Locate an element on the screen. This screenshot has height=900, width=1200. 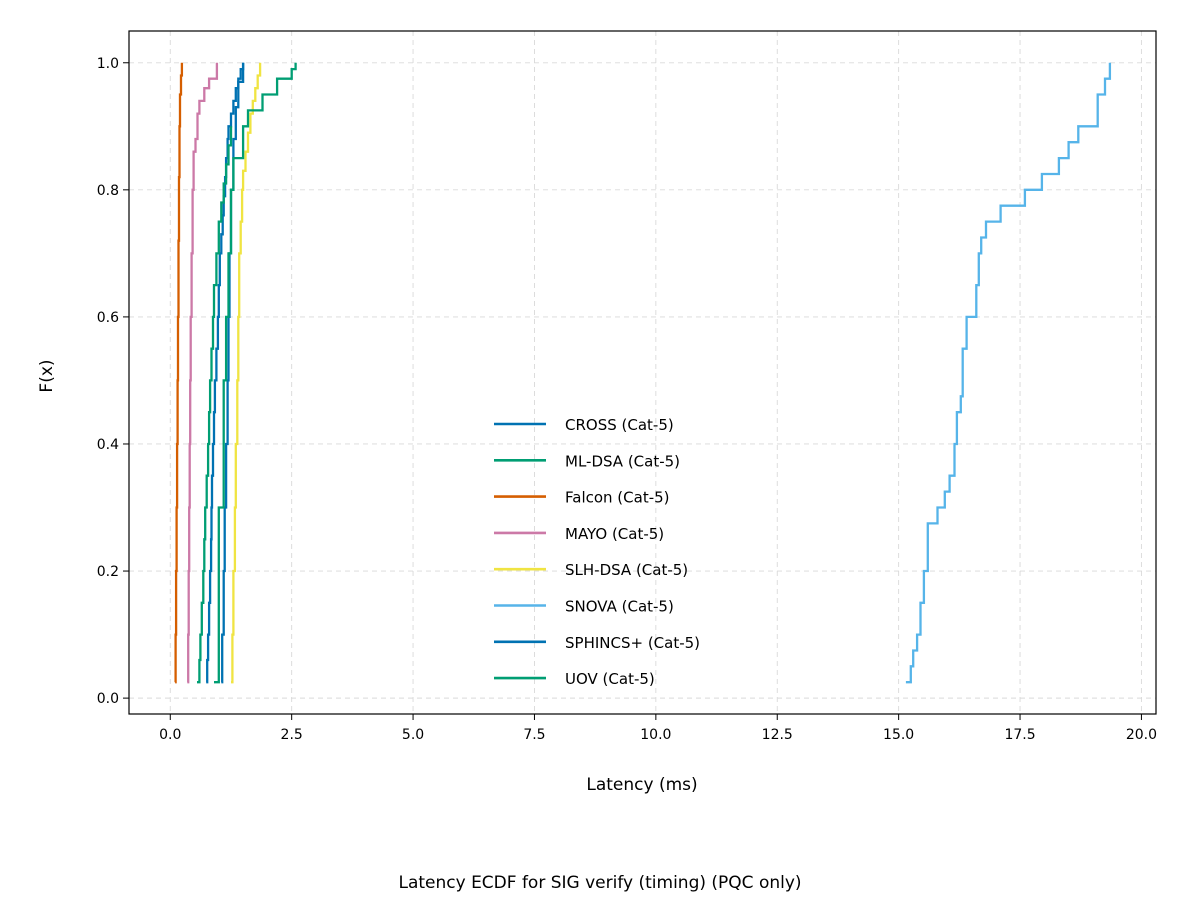
y-tick-label: 1.0 is located at coordinates (108, 64).